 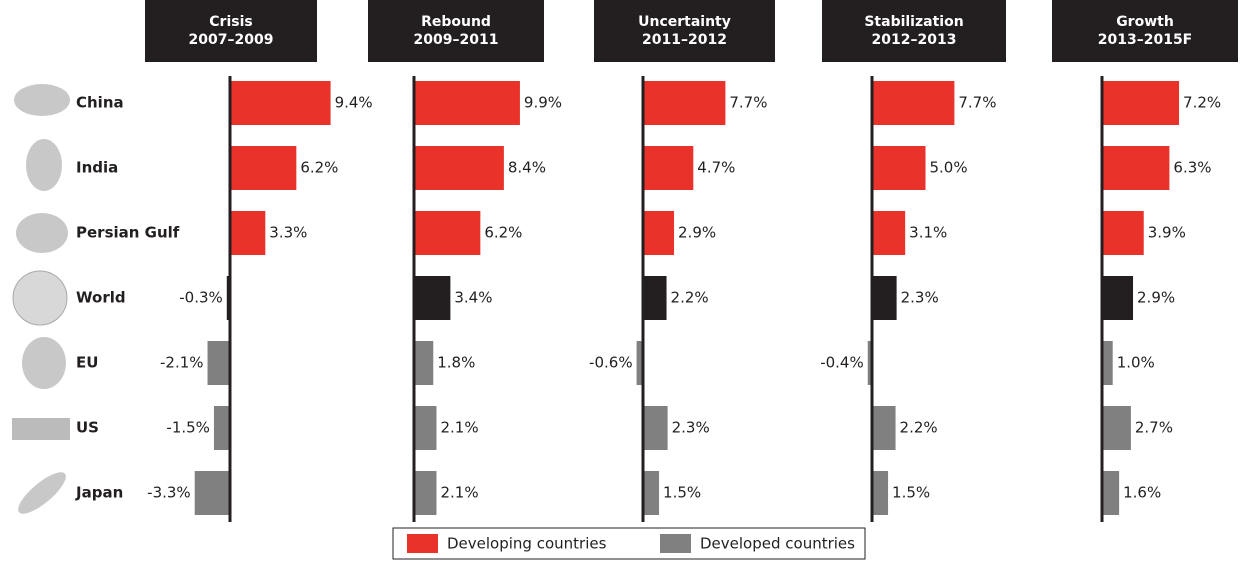 I want to click on category-label: US, so click(x=87, y=428).